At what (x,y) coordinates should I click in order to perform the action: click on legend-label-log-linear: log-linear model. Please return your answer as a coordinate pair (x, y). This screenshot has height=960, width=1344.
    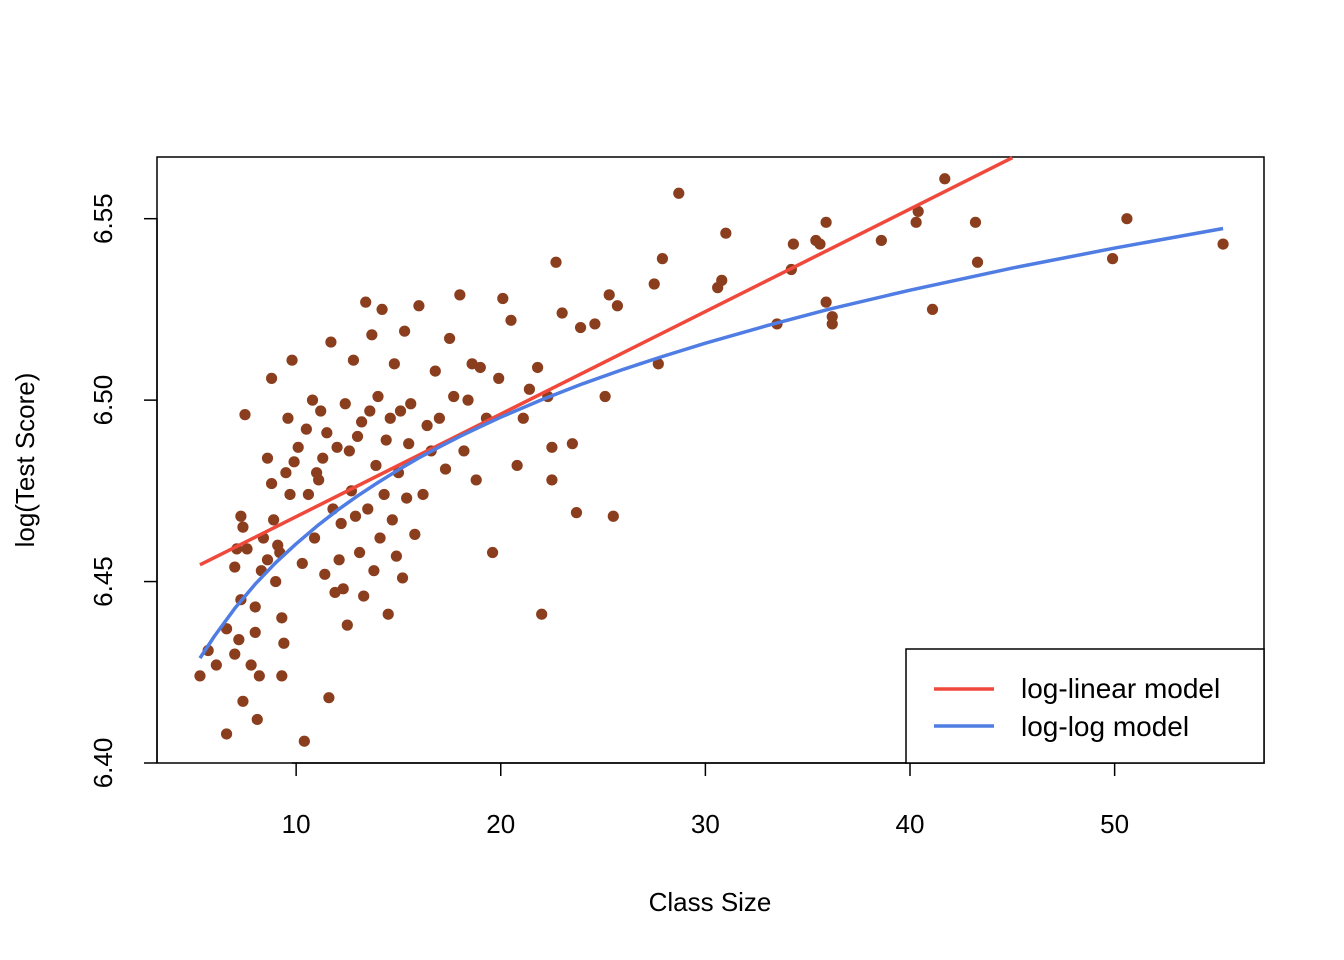
    Looking at the image, I should click on (1120, 688).